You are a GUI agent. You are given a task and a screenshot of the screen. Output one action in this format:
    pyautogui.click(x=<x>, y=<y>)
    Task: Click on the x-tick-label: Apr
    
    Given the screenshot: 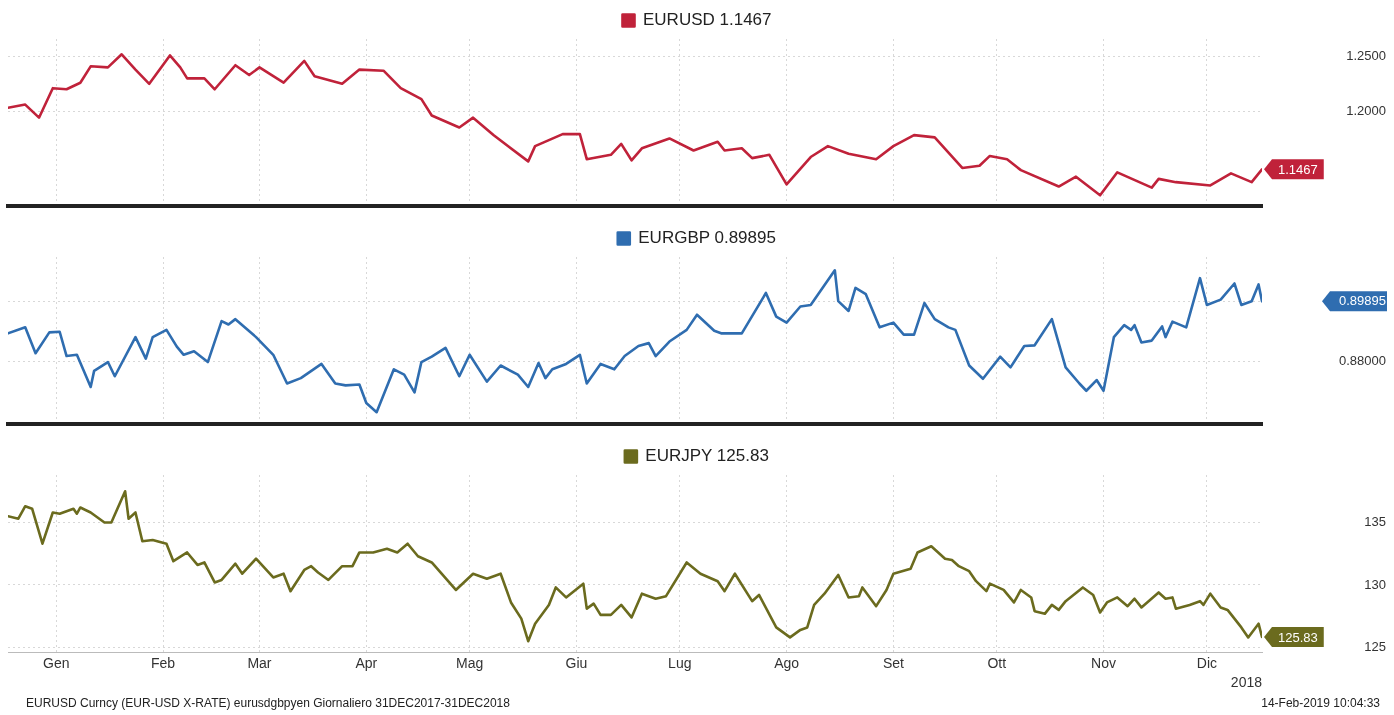 What is the action you would take?
    pyautogui.click(x=366, y=662)
    